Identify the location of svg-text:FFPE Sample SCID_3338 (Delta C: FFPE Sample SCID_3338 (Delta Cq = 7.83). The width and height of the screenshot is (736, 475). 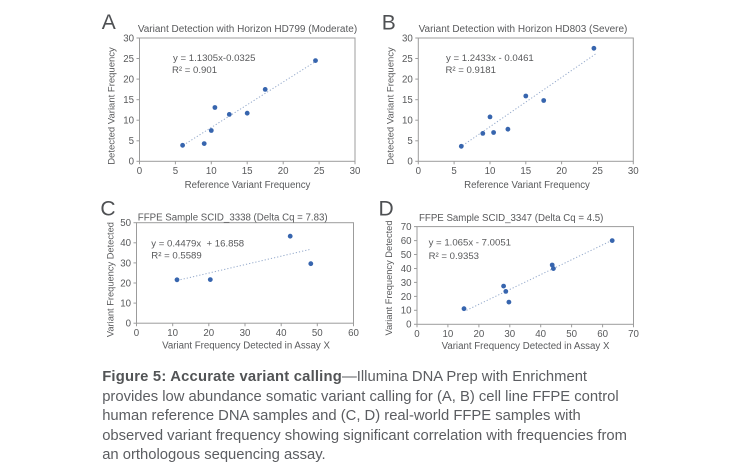
(233, 217).